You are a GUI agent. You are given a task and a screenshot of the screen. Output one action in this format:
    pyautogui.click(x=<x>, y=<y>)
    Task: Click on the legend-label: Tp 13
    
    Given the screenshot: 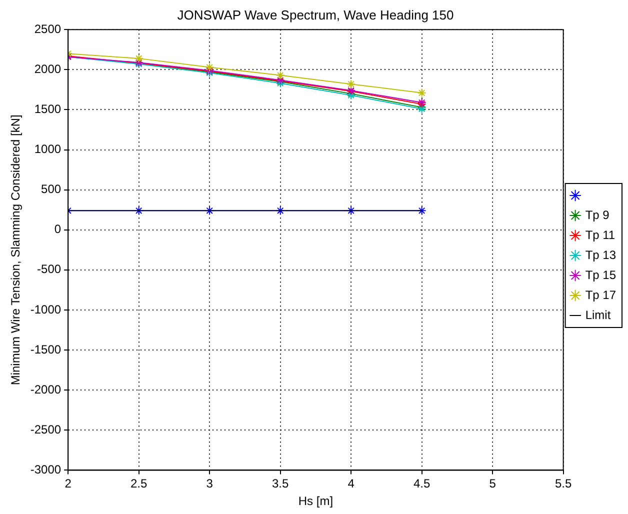 What is the action you would take?
    pyautogui.click(x=600, y=255)
    